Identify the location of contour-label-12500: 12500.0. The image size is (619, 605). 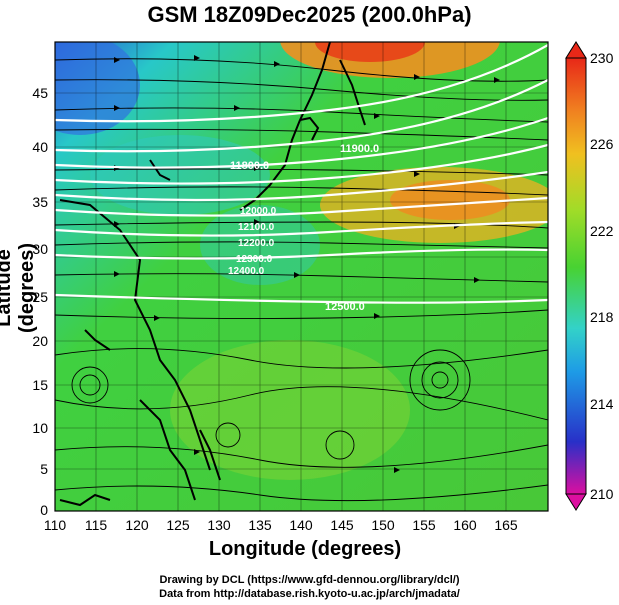
(345, 307).